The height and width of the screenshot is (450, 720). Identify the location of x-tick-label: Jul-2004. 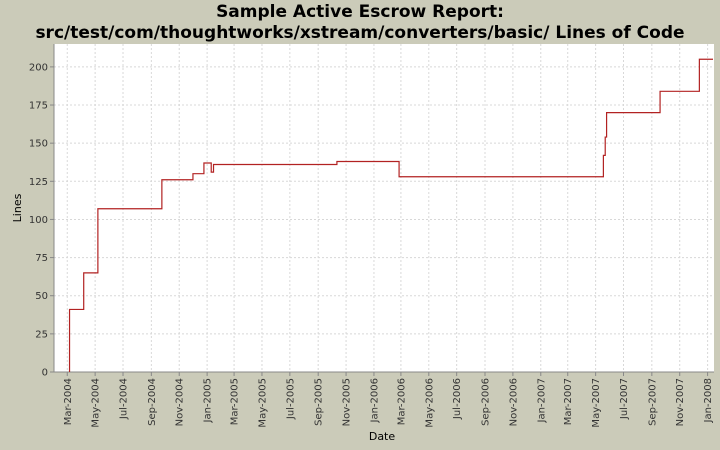
(124, 399).